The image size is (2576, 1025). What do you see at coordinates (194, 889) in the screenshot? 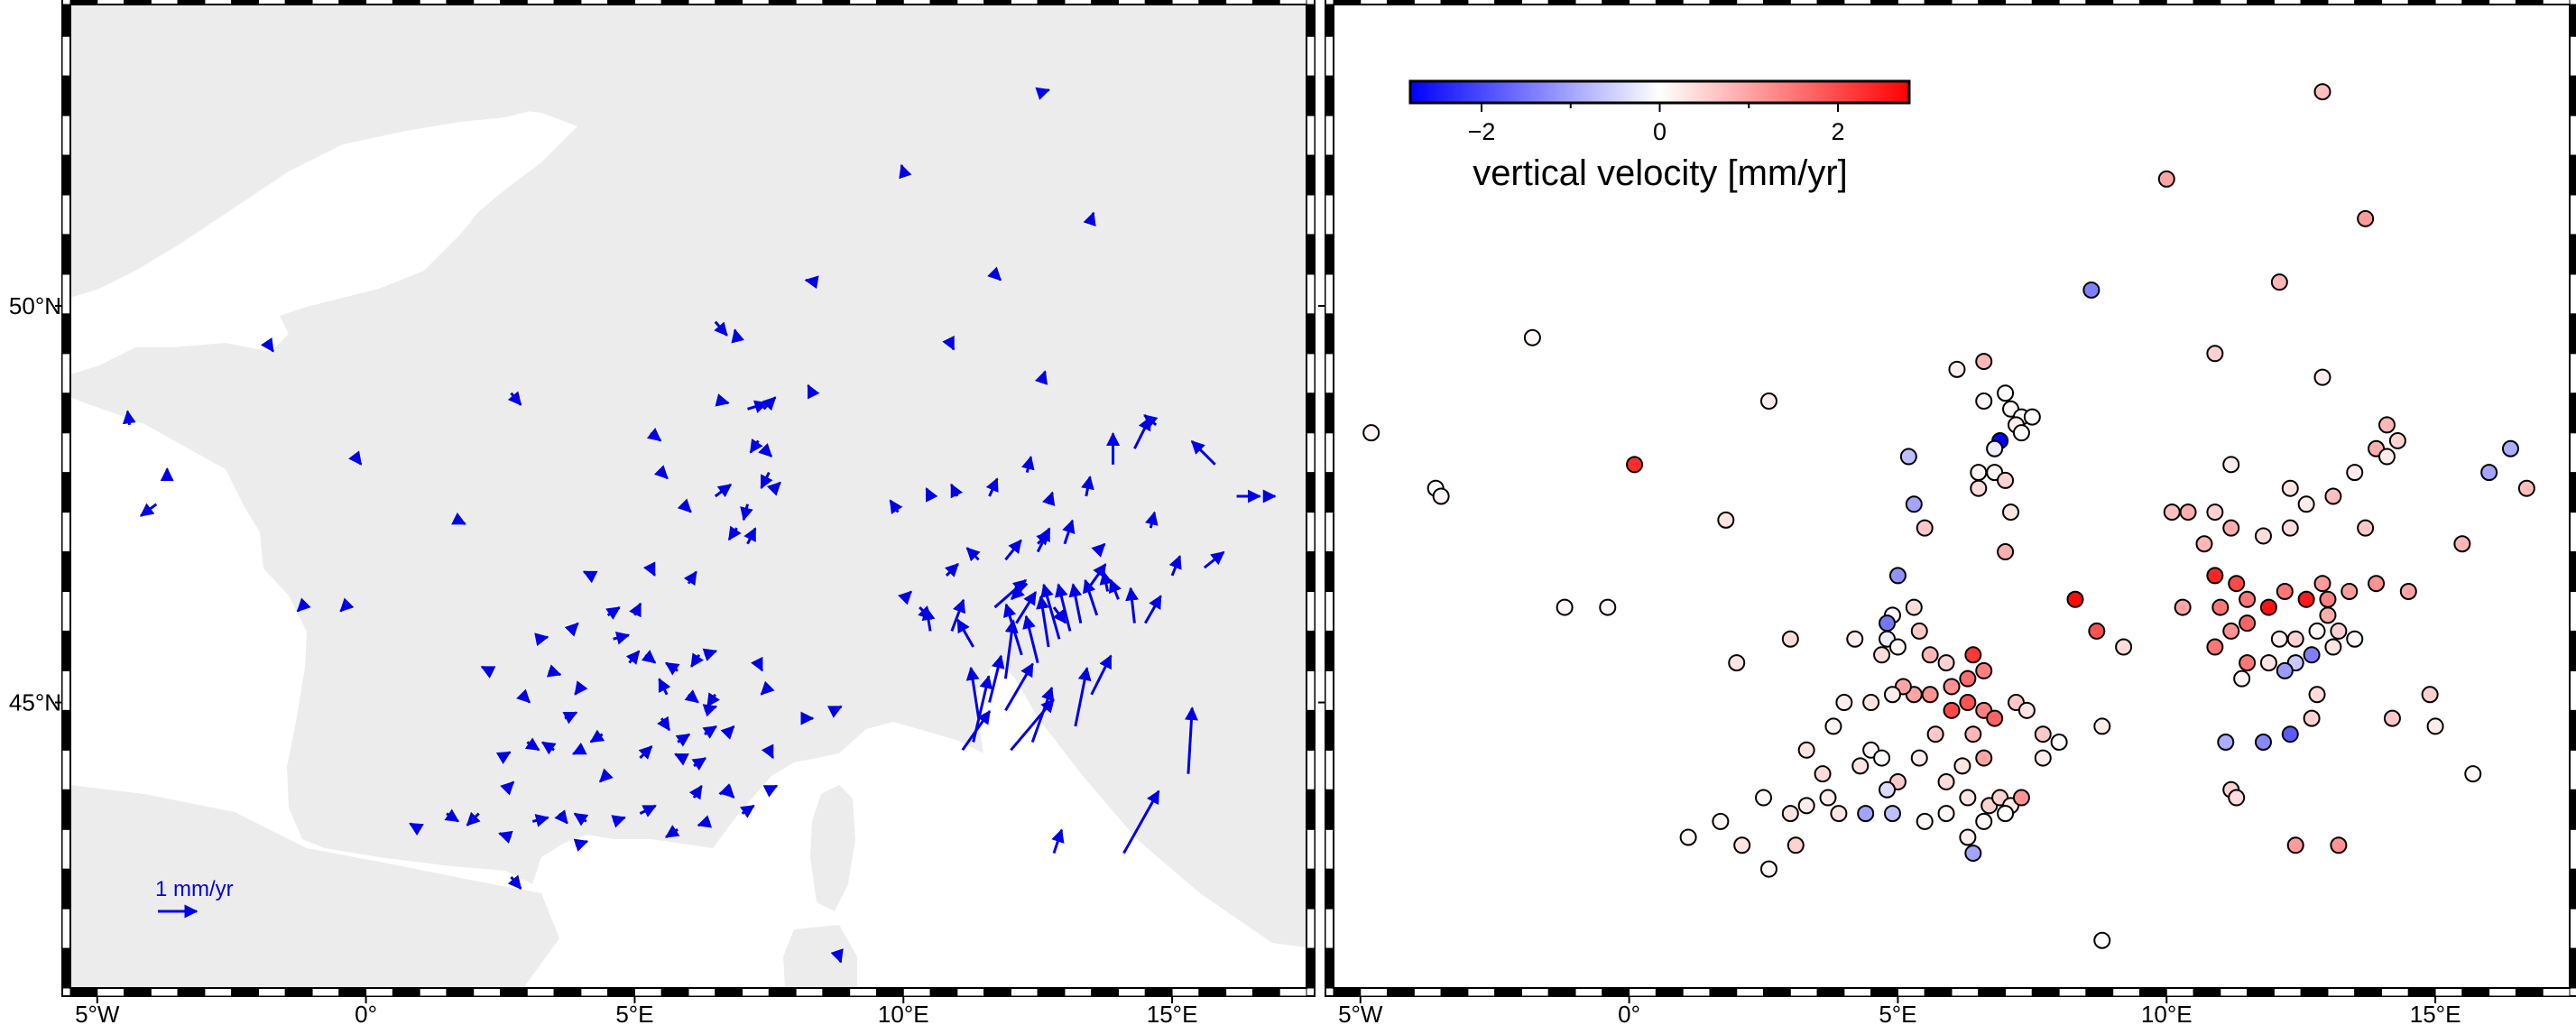
I see `scale-label: 1 mm/yr` at bounding box center [194, 889].